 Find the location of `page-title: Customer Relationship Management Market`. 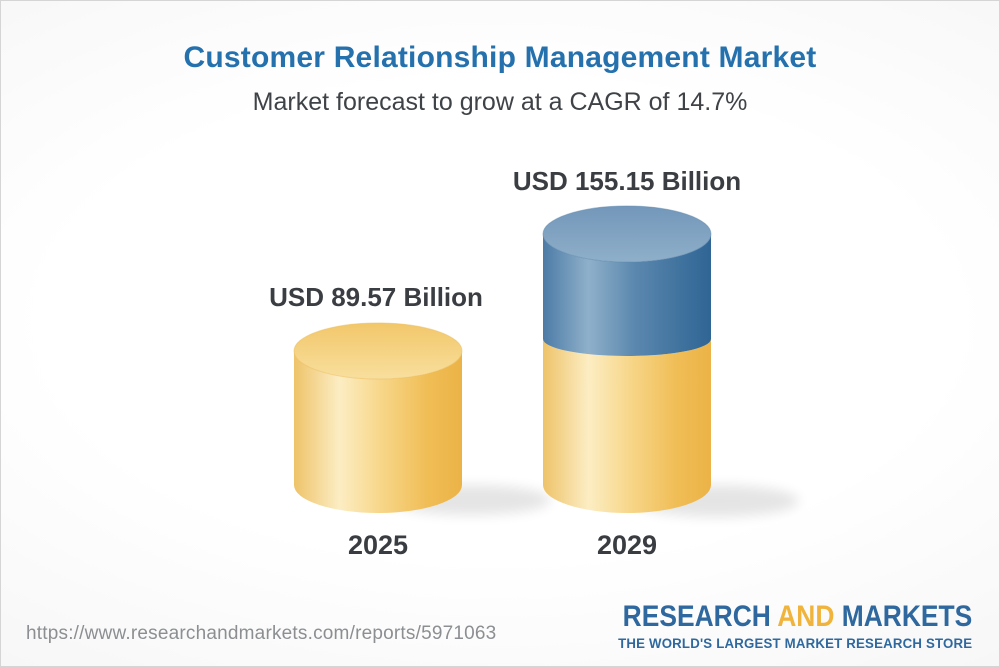

page-title: Customer Relationship Management Market is located at coordinates (500, 57).